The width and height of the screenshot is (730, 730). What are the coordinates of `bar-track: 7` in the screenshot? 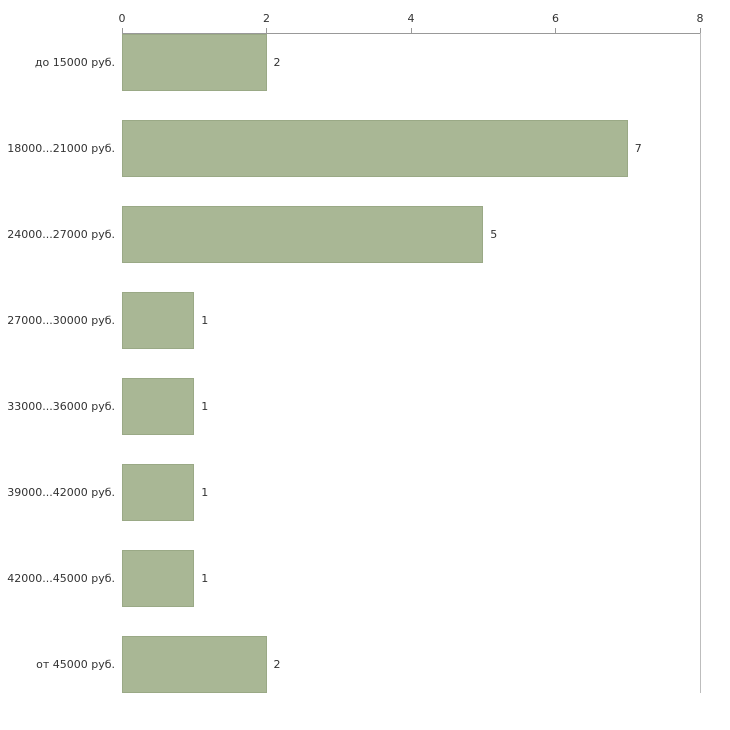 It's located at (411, 148).